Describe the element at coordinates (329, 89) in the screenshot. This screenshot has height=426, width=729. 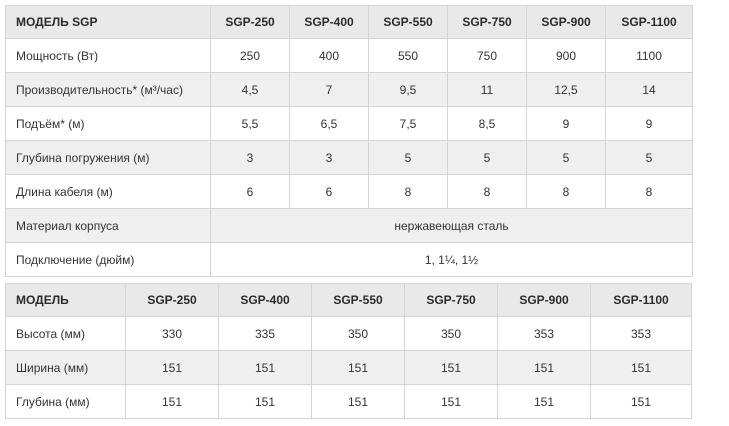
I see `table-cell: 7` at that location.